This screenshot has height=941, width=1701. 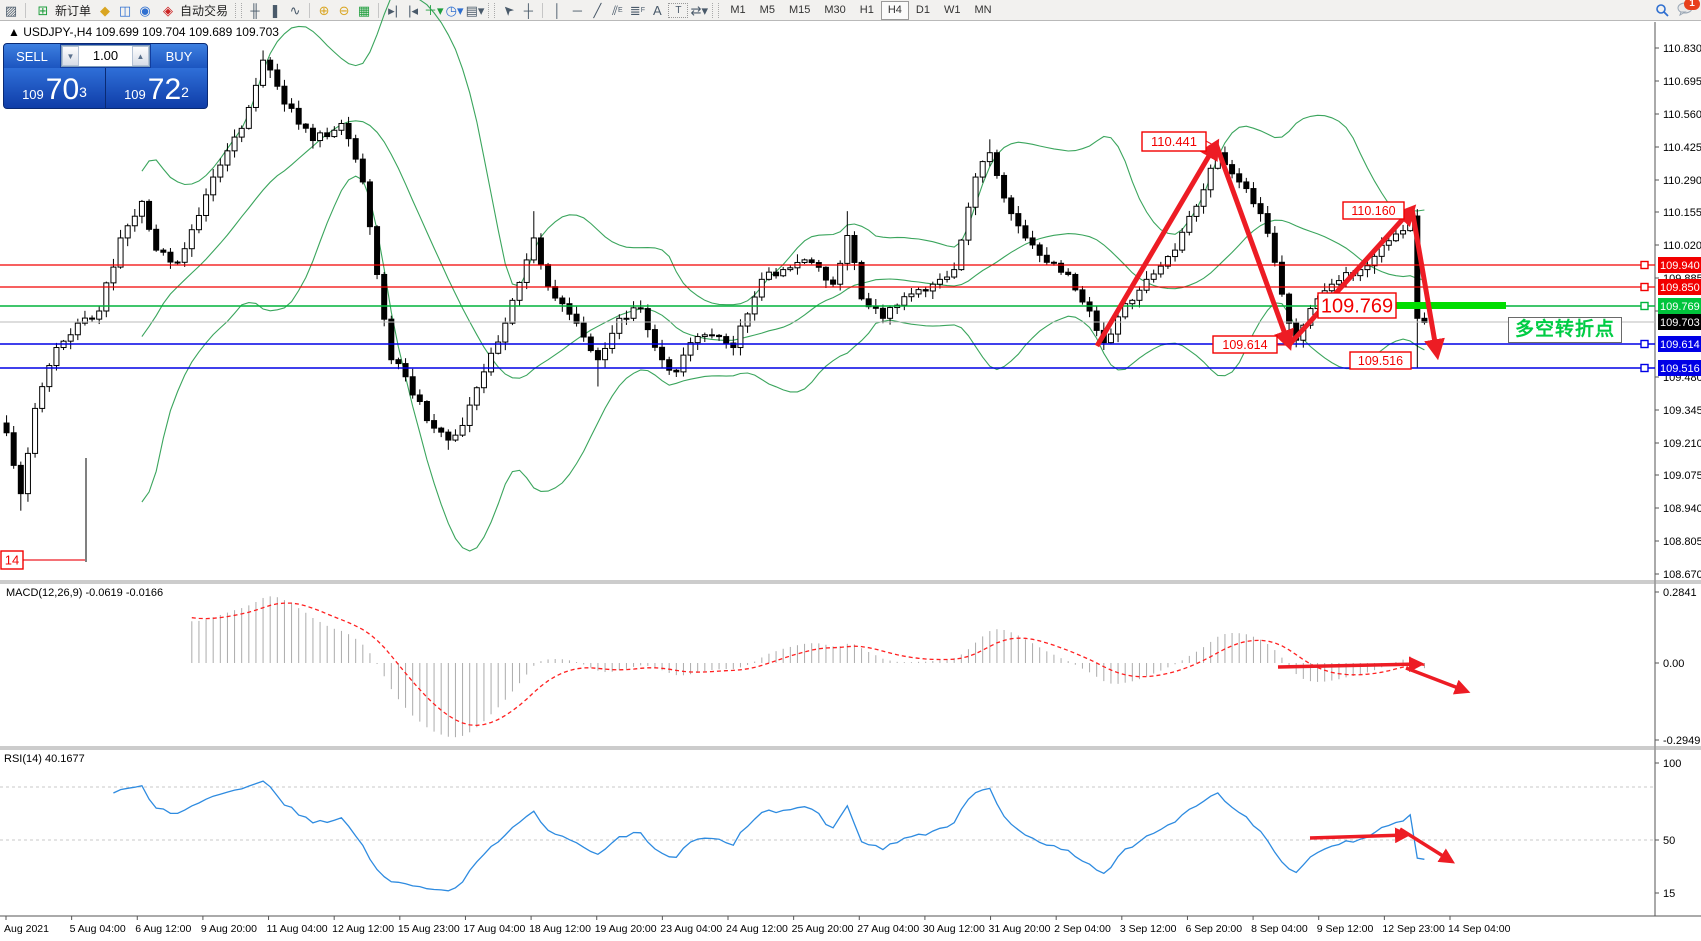 I want to click on zoom-in-icon: ⊕, so click(x=324, y=10).